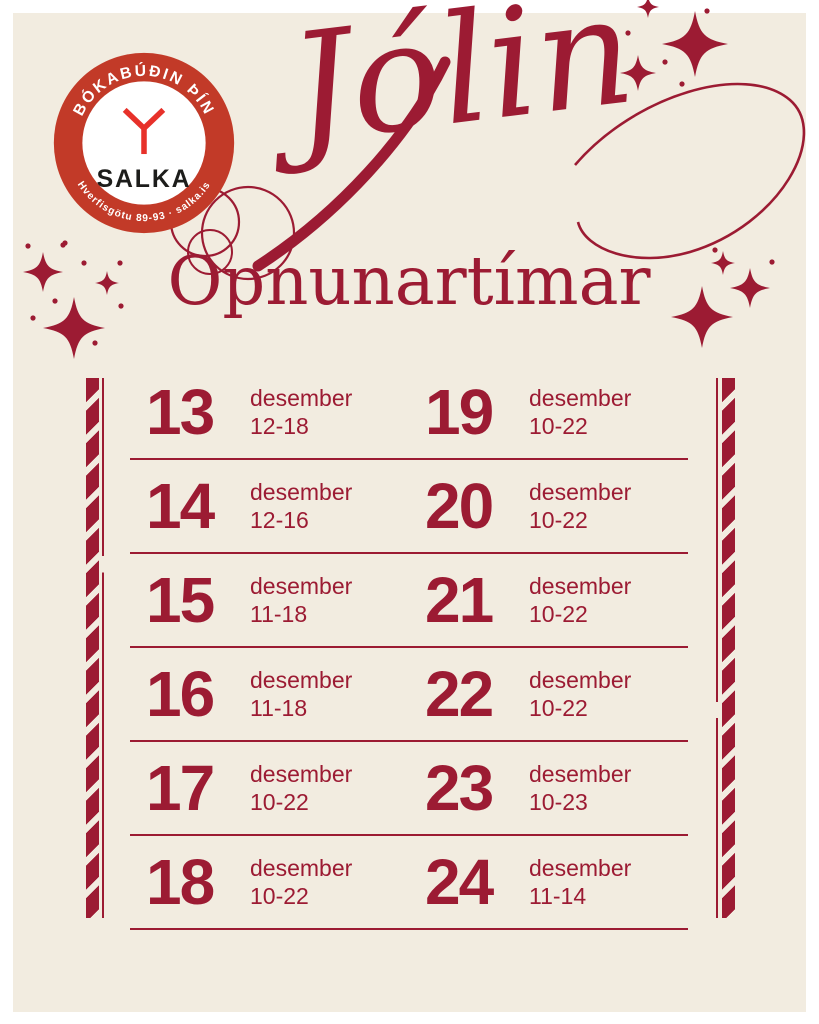 The image size is (819, 1024). Describe the element at coordinates (180, 506) in the screenshot. I see `day-number: 14` at that location.